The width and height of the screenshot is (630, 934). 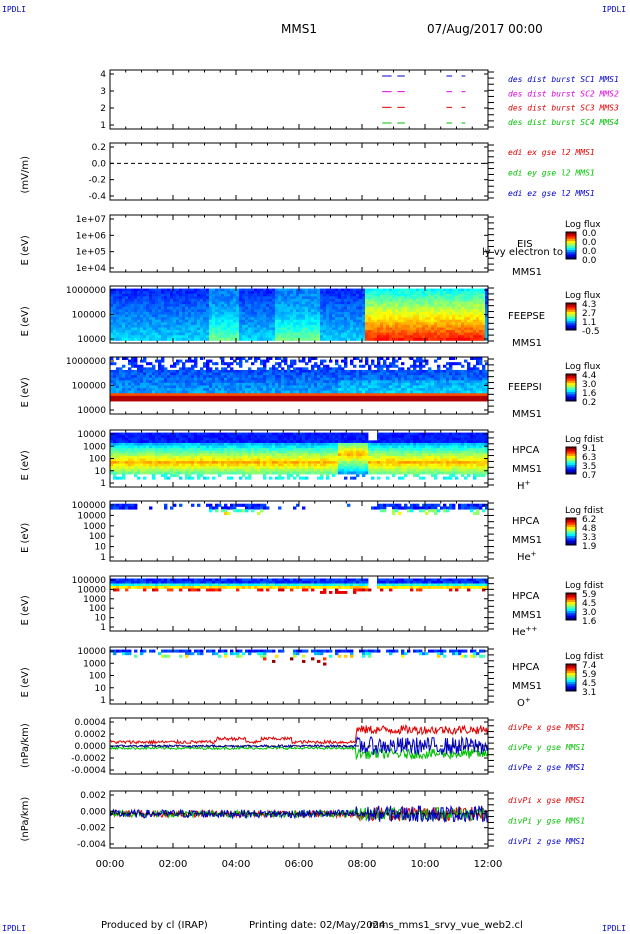 What do you see at coordinates (25, 682) in the screenshot?
I see `ylabel-hpca_o: E (eV)` at bounding box center [25, 682].